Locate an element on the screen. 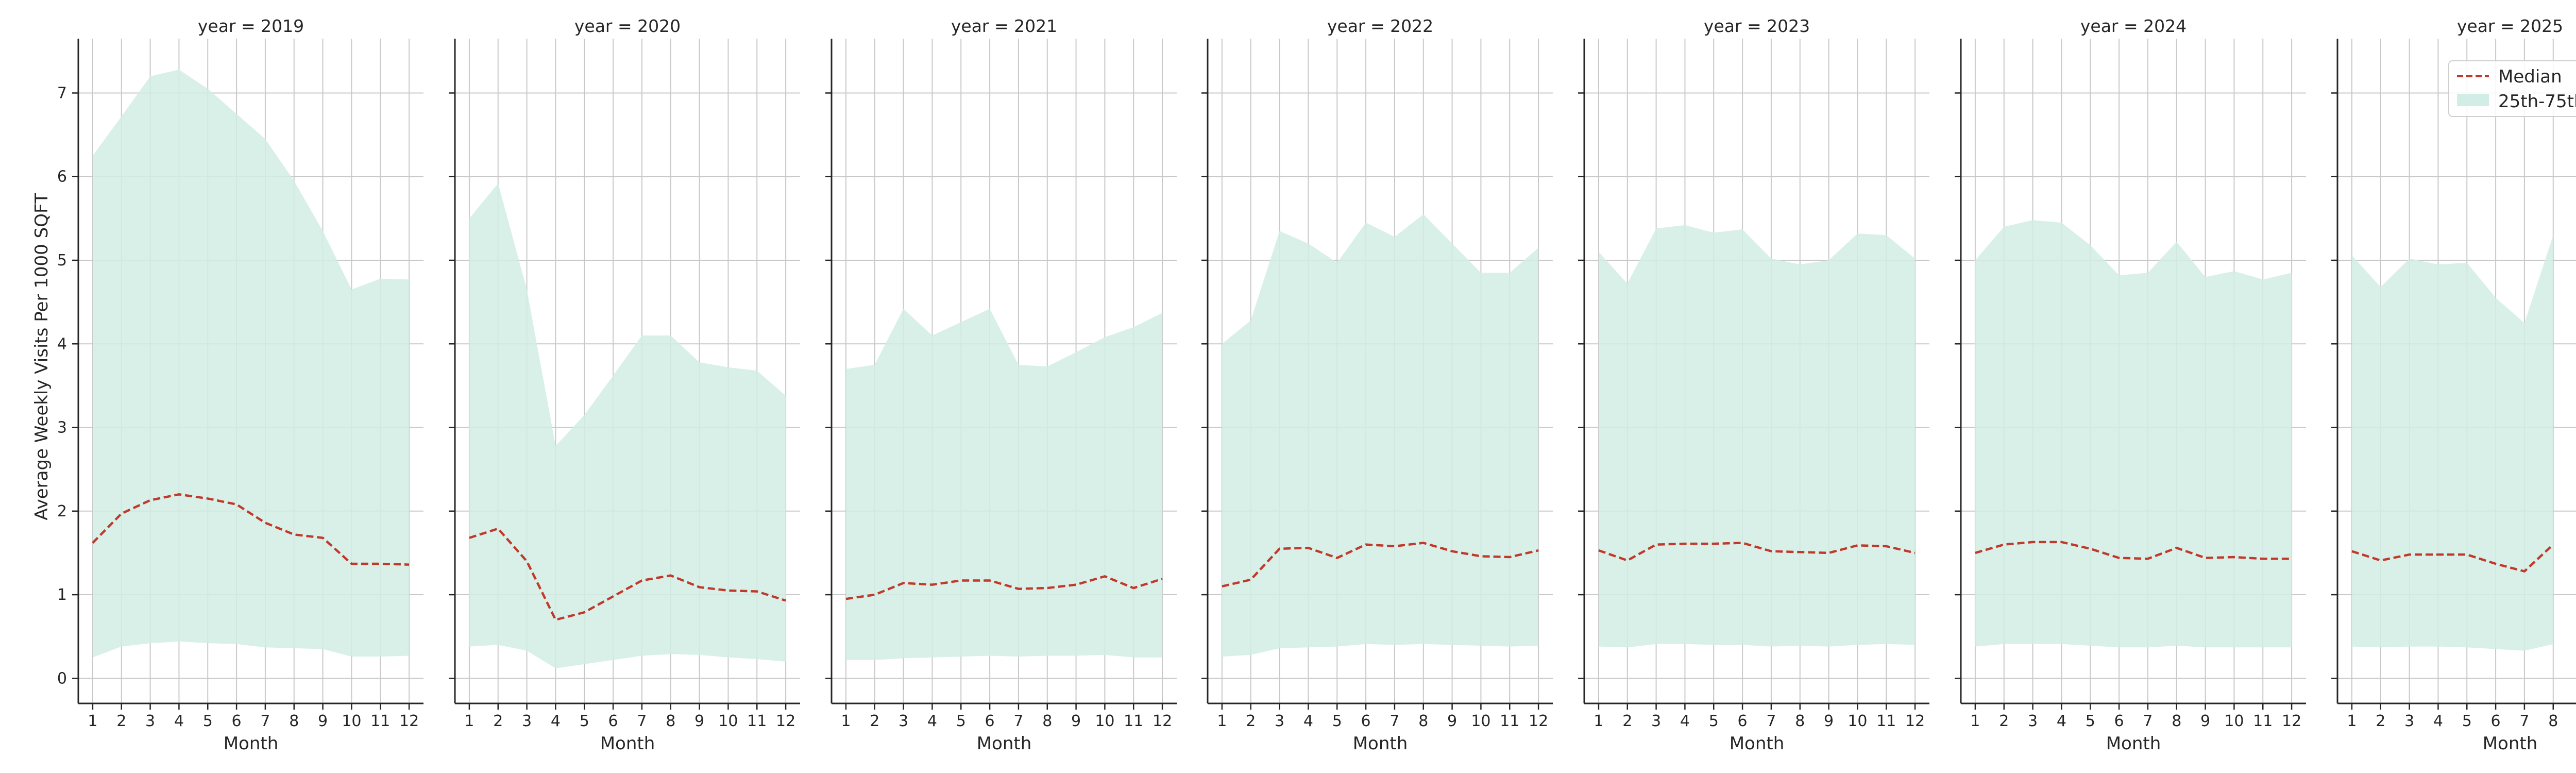 This screenshot has height=773, width=2576. y-tick-label: 4 is located at coordinates (62, 344).